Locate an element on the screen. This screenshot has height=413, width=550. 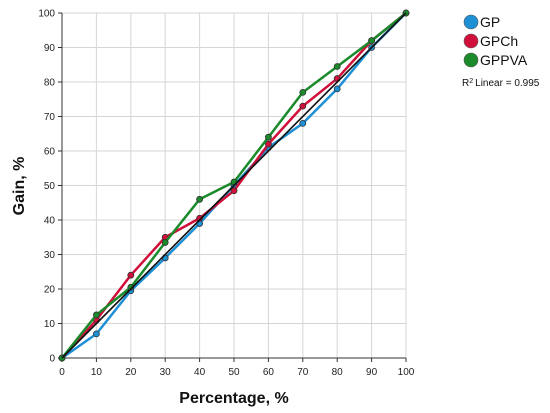
y-tick-labels: 0 10 20 30 40 50 60 70 80 90 100 is located at coordinates (46, 187).